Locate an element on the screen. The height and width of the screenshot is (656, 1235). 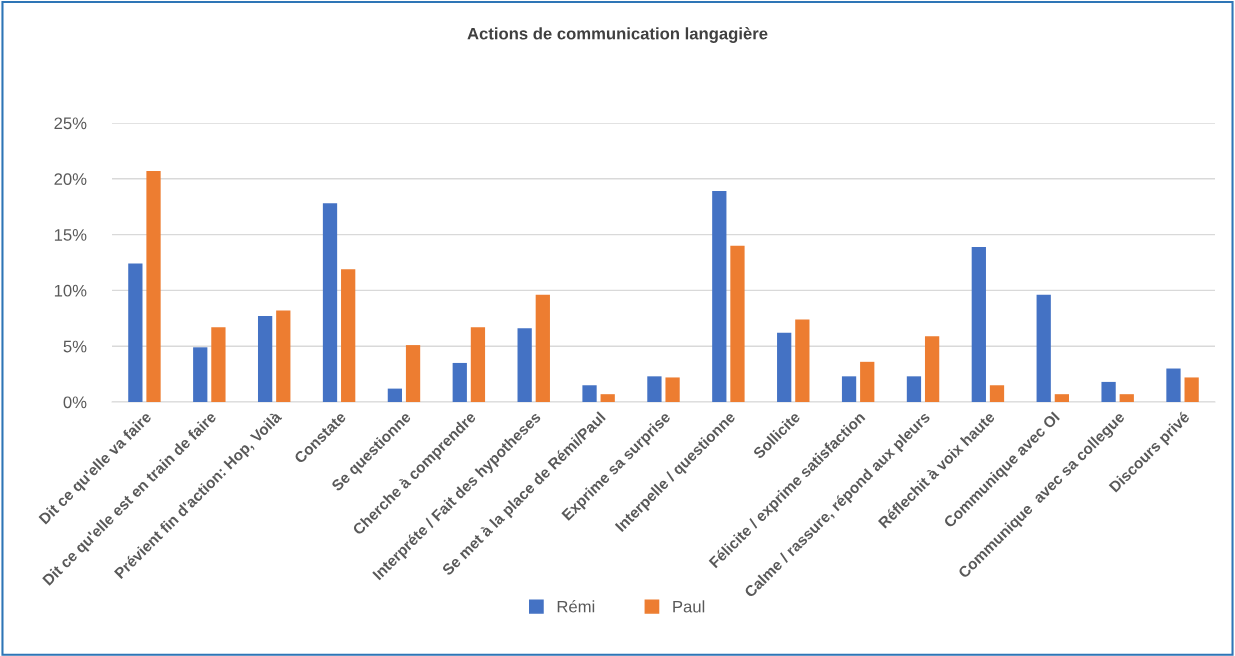
y-tick-label: 5% is located at coordinates (75, 346).